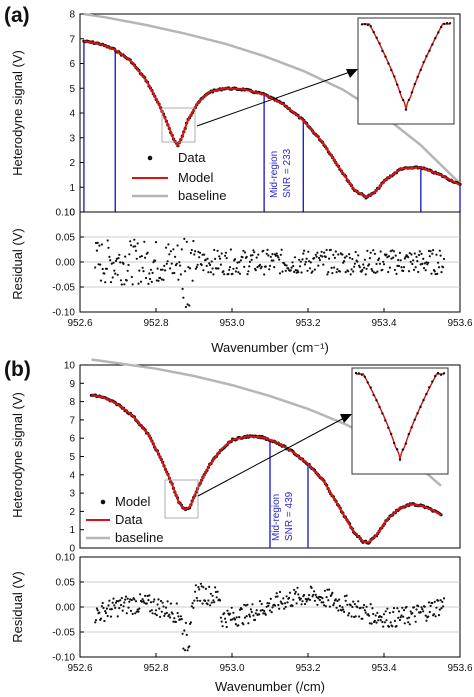  Describe the element at coordinates (72, 384) in the screenshot. I see `ytick-label: 9` at that location.